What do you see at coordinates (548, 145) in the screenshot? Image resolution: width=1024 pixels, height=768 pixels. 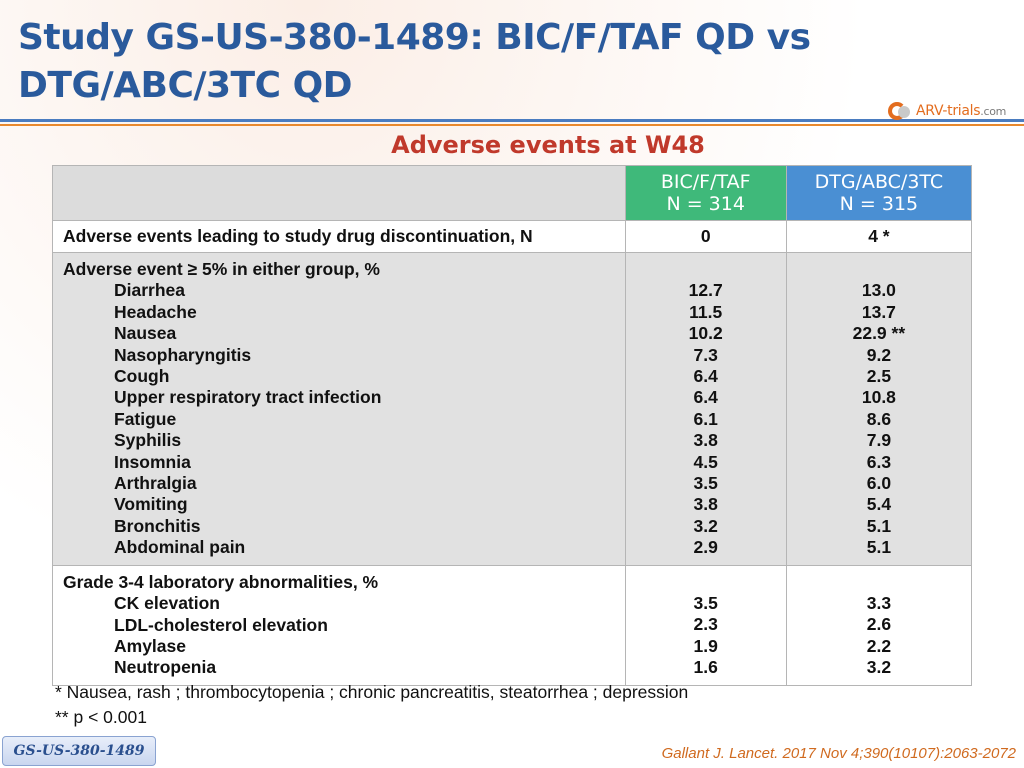 I see `table-subtitle: Adverse events at W48` at bounding box center [548, 145].